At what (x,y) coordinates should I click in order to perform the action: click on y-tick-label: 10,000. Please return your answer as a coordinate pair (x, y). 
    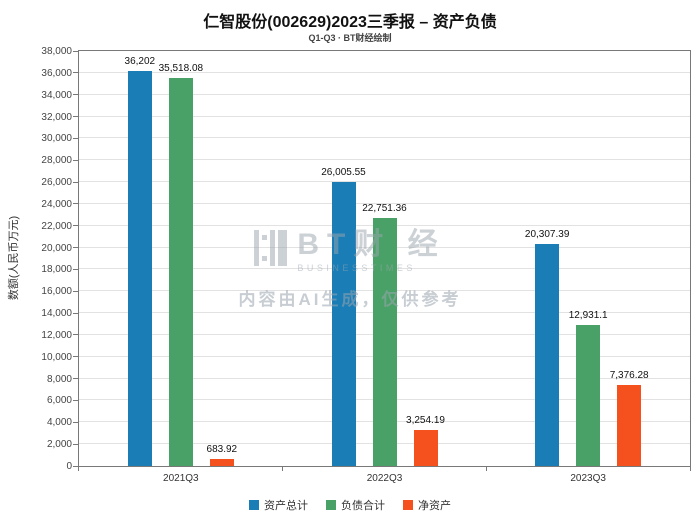
    Looking at the image, I should click on (56, 357).